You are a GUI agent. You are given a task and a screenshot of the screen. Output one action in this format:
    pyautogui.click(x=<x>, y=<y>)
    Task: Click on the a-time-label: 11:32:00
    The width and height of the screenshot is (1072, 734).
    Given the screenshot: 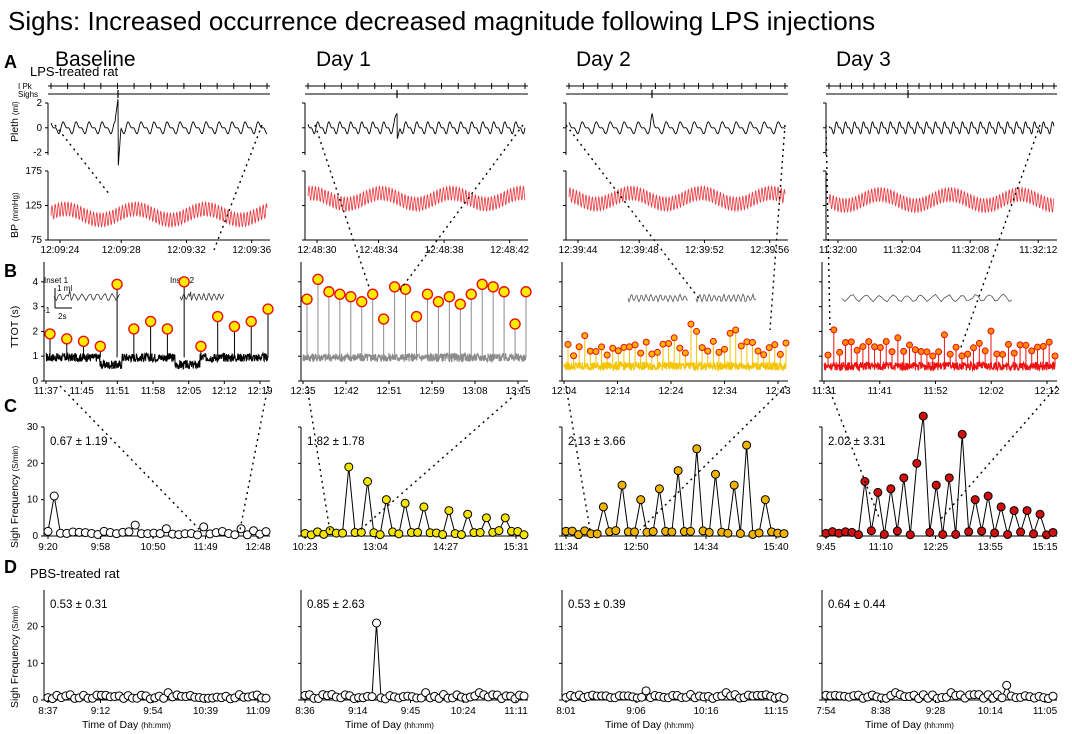 What is the action you would take?
    pyautogui.click(x=838, y=250)
    